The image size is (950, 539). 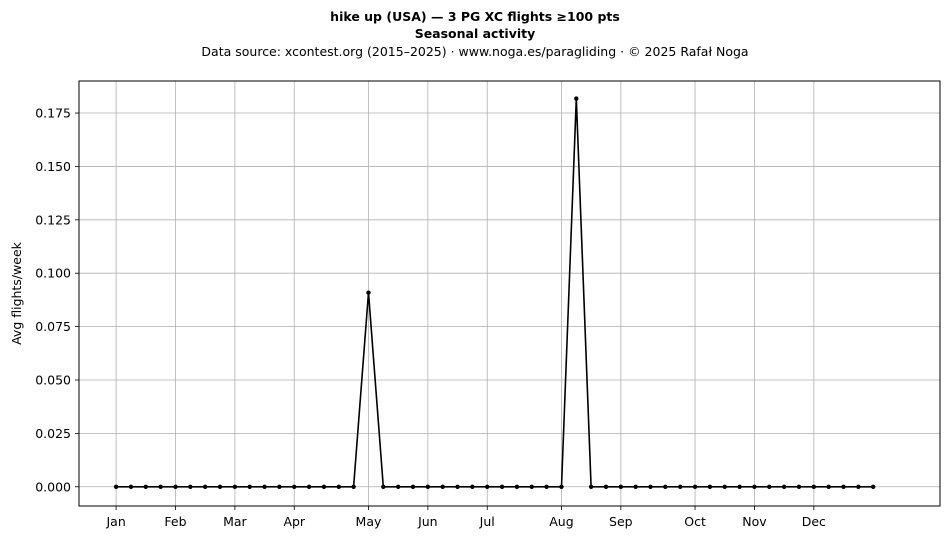 I want to click on x-tick-label: Jun, so click(x=427, y=521).